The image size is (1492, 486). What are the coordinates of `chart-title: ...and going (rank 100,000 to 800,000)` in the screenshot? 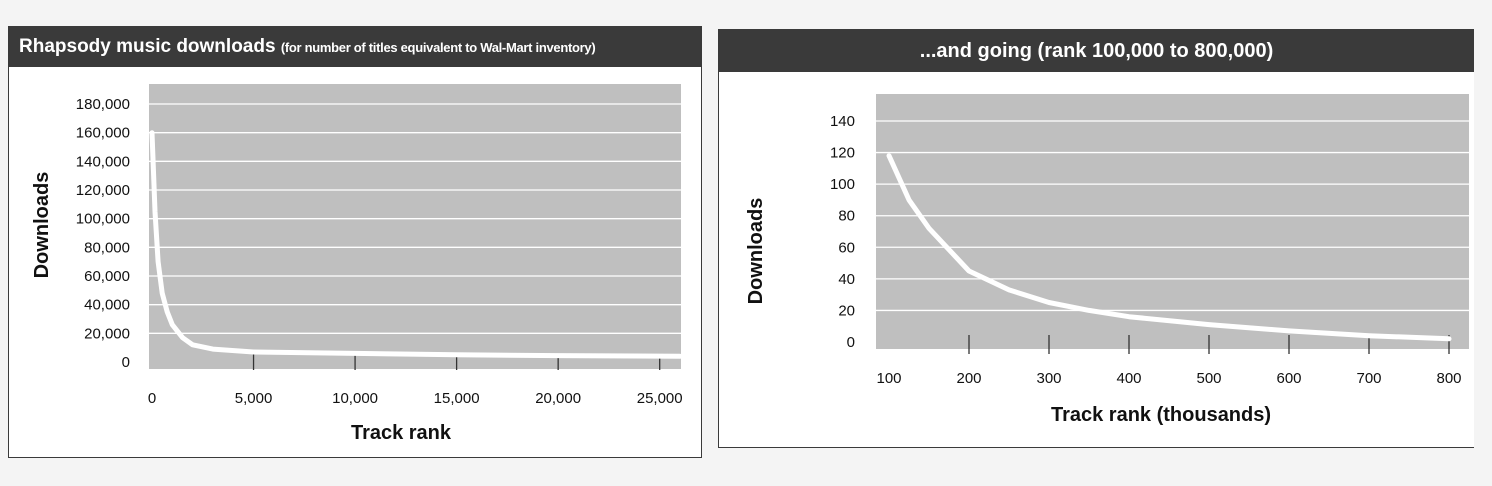 It's located at (1096, 51).